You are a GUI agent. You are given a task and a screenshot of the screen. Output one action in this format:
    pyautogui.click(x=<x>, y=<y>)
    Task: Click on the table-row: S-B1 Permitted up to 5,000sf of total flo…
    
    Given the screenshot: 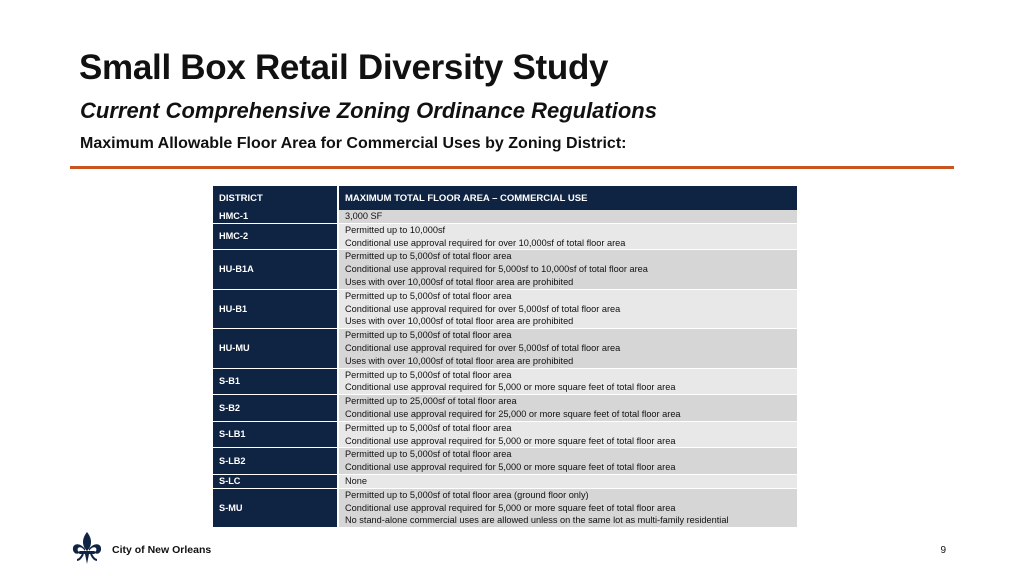 What is the action you would take?
    pyautogui.click(x=505, y=382)
    